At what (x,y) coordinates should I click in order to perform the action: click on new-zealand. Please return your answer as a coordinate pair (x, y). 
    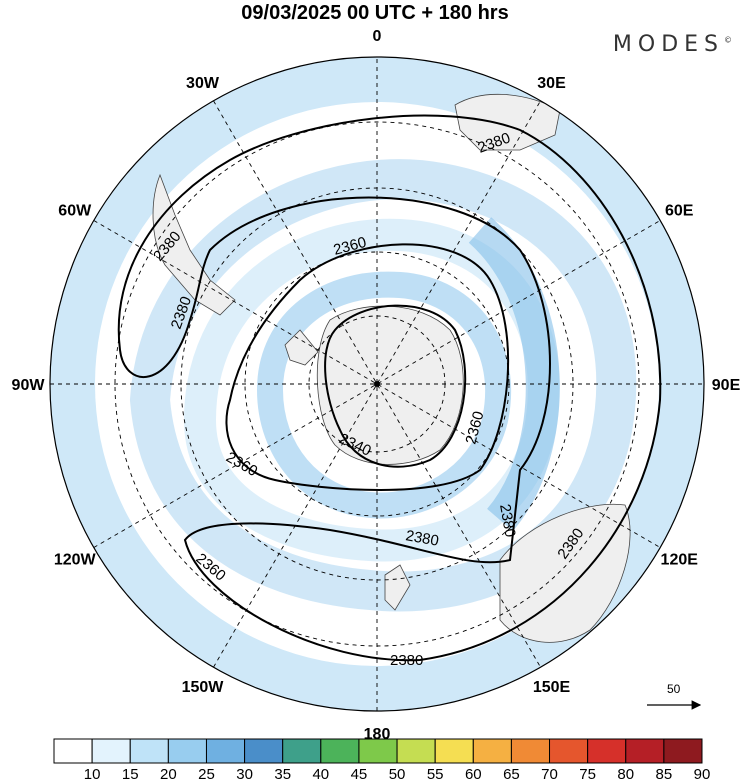
    Looking at the image, I should click on (397, 587).